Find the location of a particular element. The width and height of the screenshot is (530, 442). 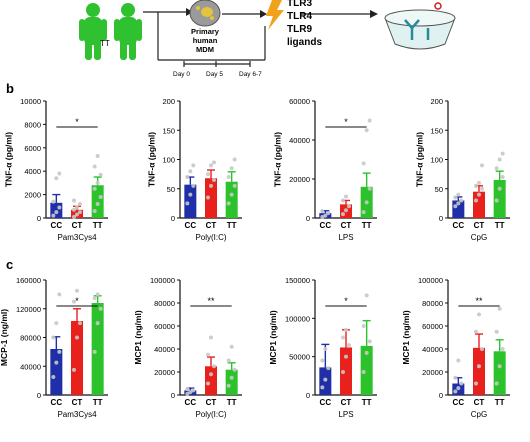

chart-4: 0 50 100 150 200 TNF-α (pg/ml) CC CT TT CpG is located at coordinates (462, 169).